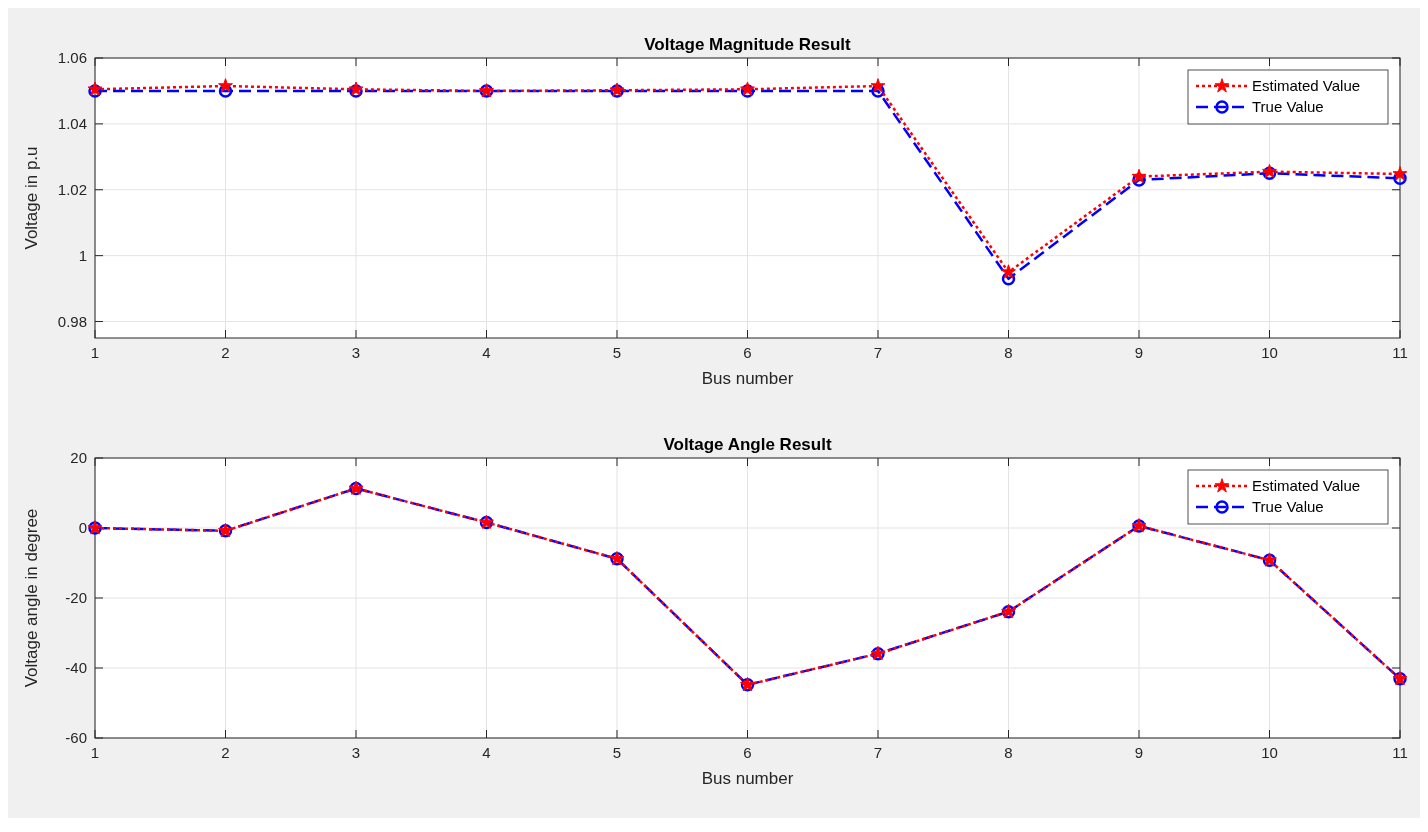 The image size is (1428, 832). Describe the element at coordinates (748, 44) in the screenshot. I see `chart-title: Voltage Magnitude Result` at that location.